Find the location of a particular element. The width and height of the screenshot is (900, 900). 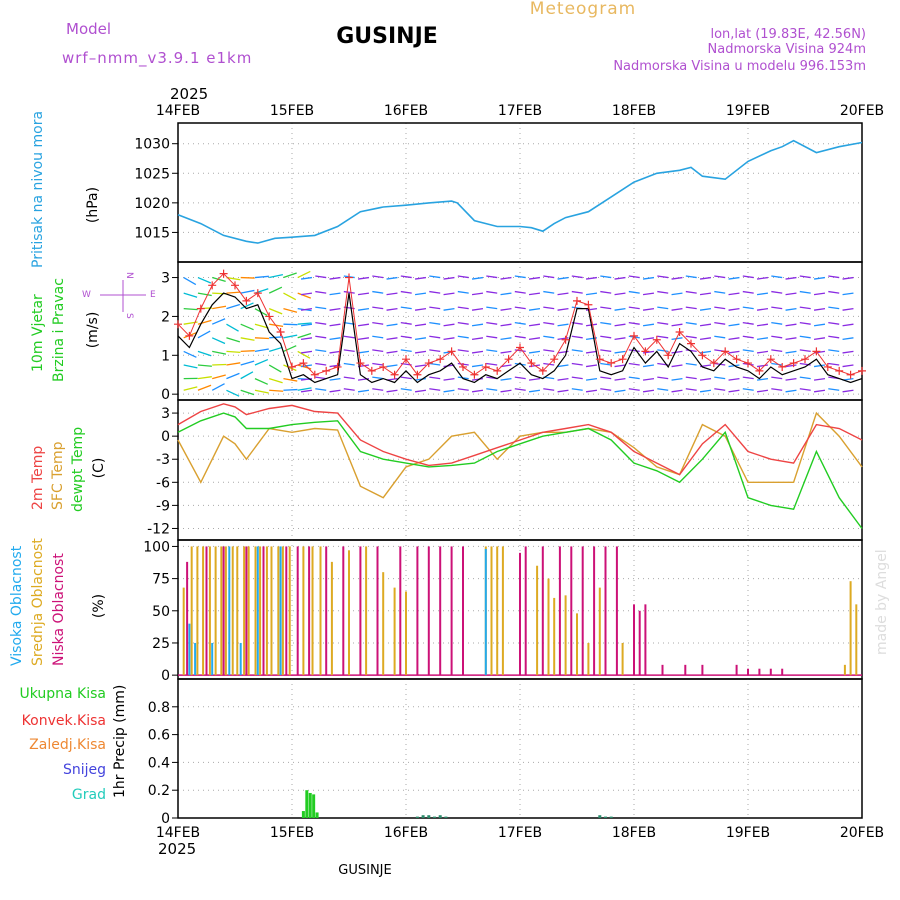

model-name: wrf–nmm_v3.9.1 e1km is located at coordinates (157, 58).